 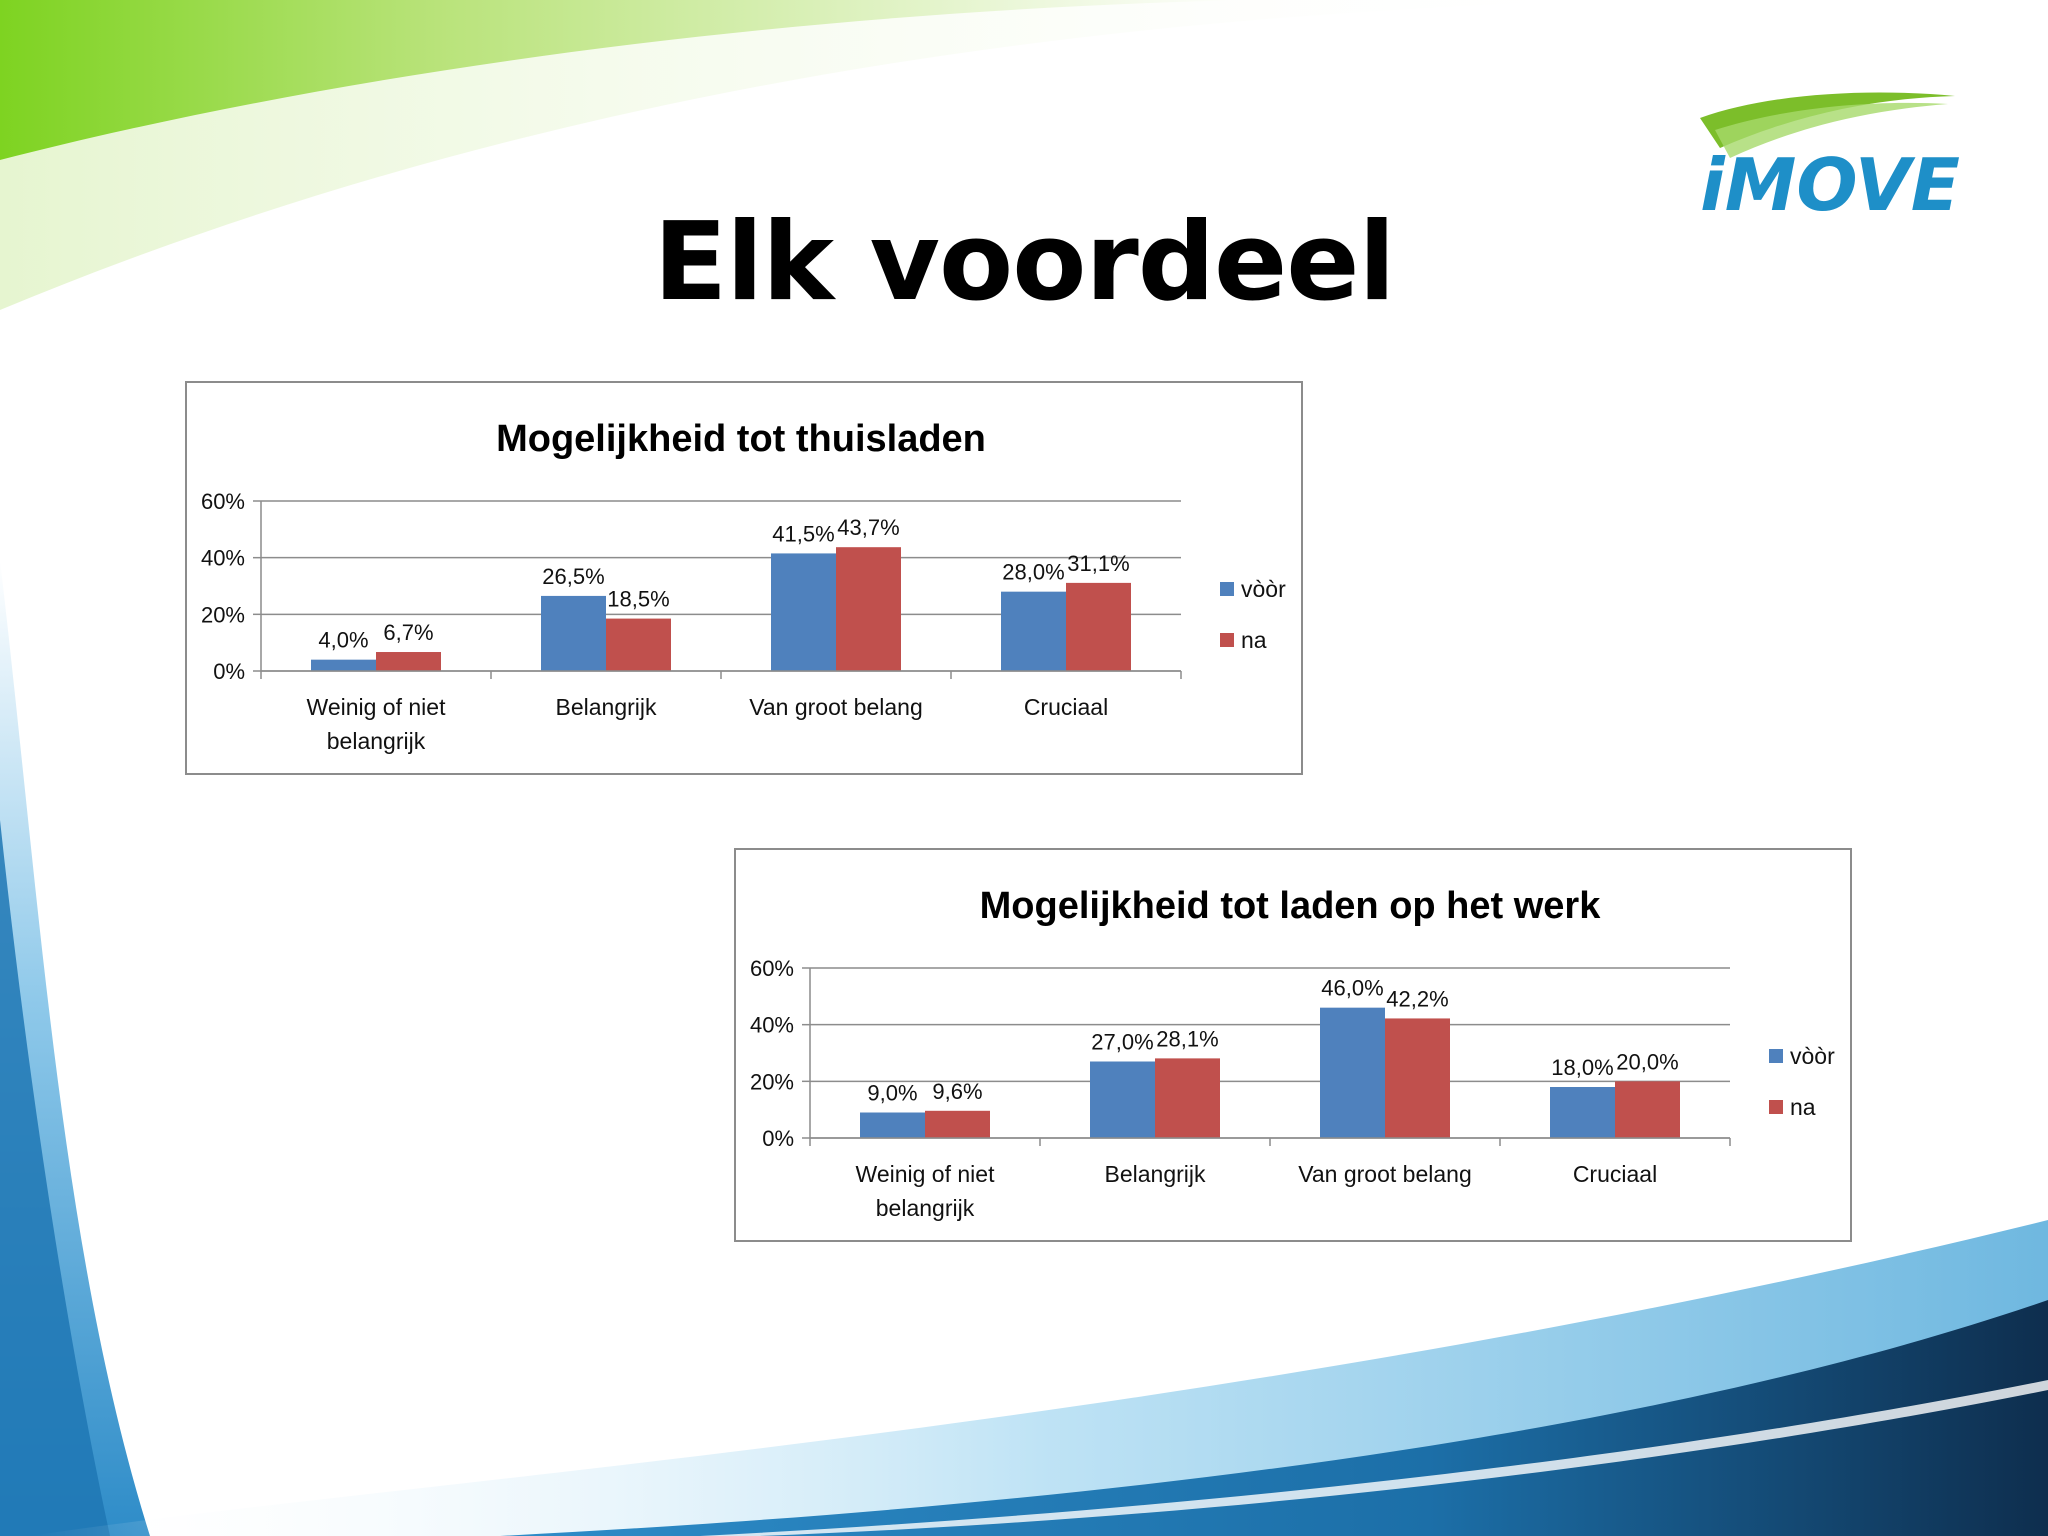 What do you see at coordinates (1187, 1038) in the screenshot?
I see `data-label: 28,1%` at bounding box center [1187, 1038].